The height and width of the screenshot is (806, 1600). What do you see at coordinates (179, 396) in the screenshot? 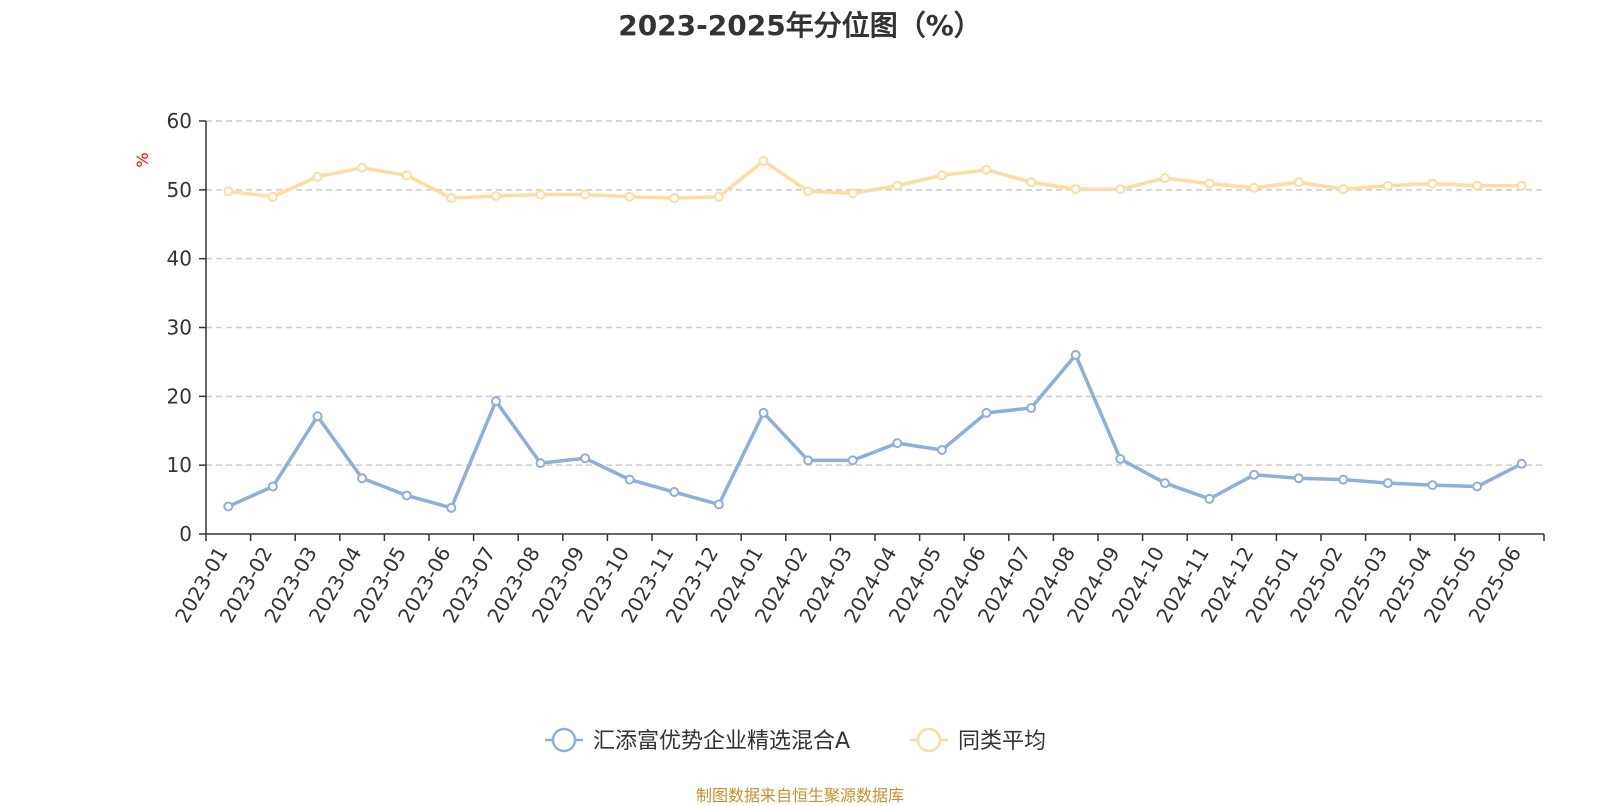
I see `y-tick-label: 20` at bounding box center [179, 396].